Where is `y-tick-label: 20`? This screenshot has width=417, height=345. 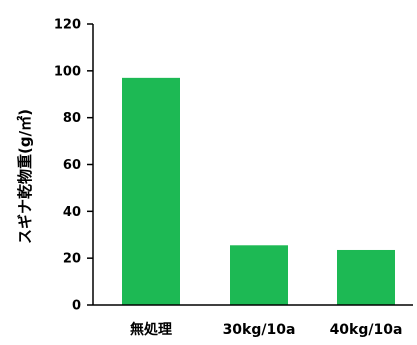
y-tick-label: 20 is located at coordinates (72, 259).